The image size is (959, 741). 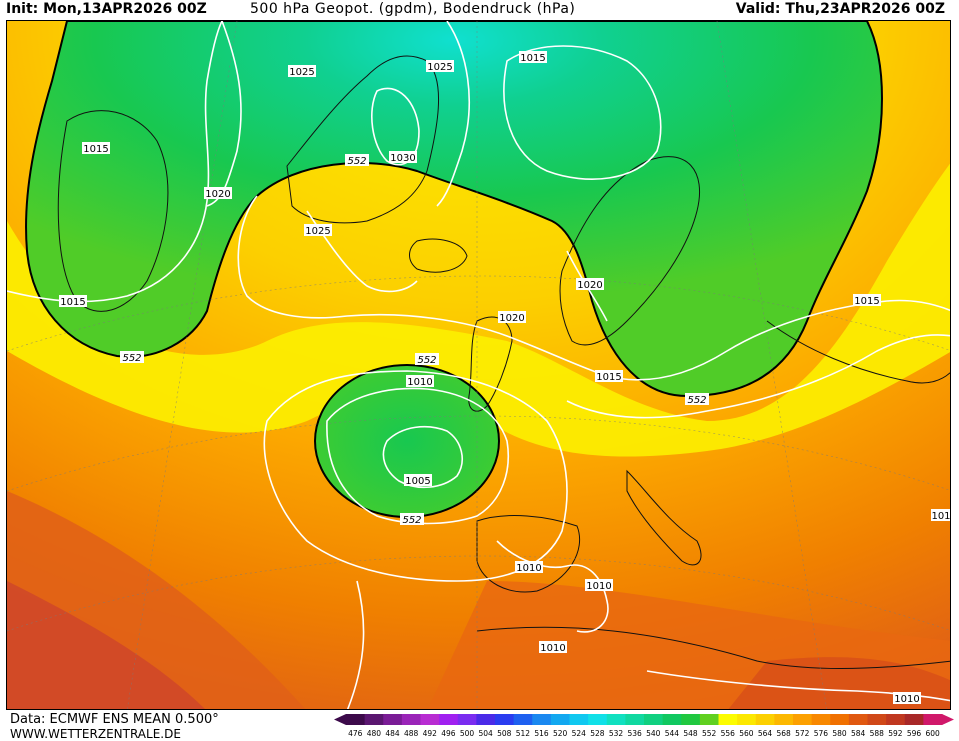 What do you see at coordinates (746, 733) in the screenshot?
I see `legend-tick-label: 560` at bounding box center [746, 733].